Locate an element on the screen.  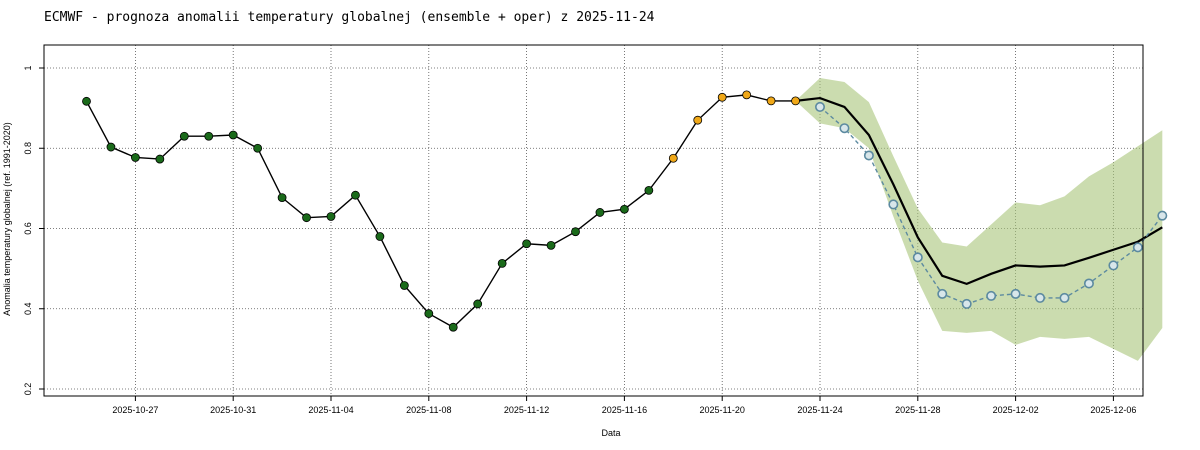
y-tick-label: 0.8 is located at coordinates (28, 148).